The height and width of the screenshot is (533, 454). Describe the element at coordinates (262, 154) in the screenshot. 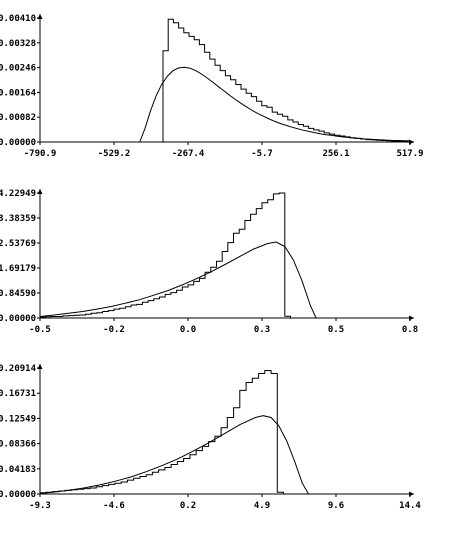

I see `panel-1-x-tick-label: -5.7` at that location.